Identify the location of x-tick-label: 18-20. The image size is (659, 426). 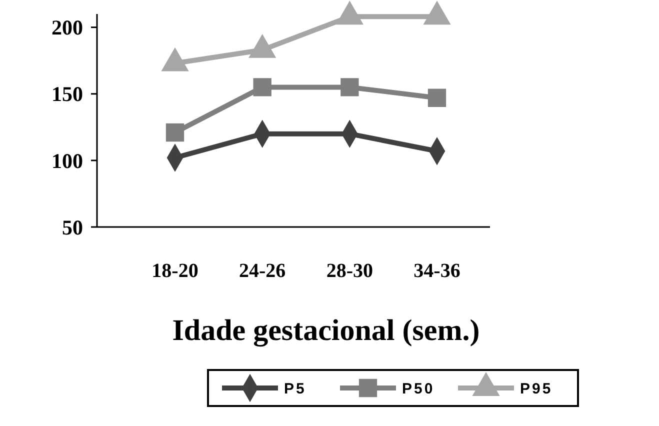
(175, 271).